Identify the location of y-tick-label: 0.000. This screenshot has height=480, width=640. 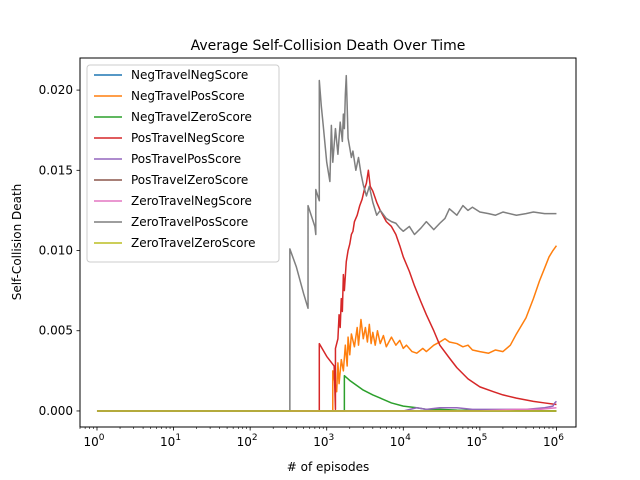
(56, 411).